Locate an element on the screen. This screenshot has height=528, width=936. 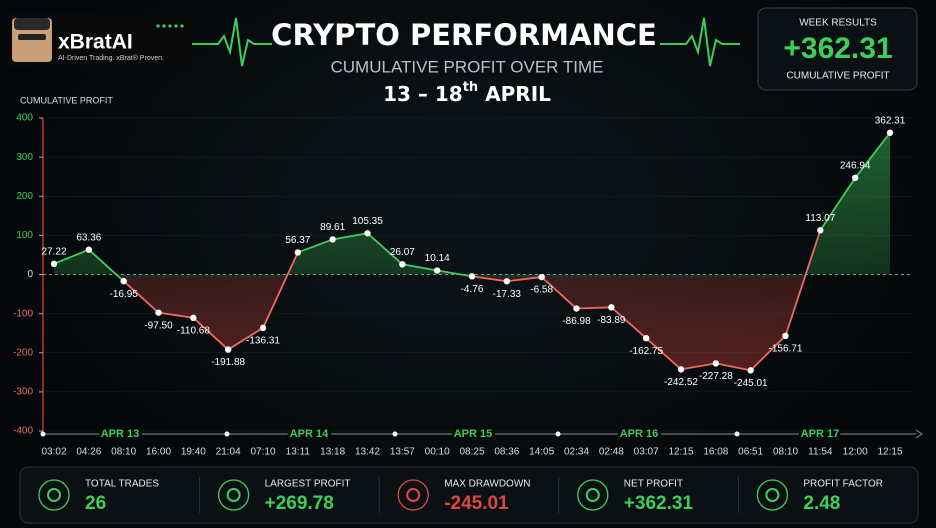
value-label: 27.22 is located at coordinates (53, 251).